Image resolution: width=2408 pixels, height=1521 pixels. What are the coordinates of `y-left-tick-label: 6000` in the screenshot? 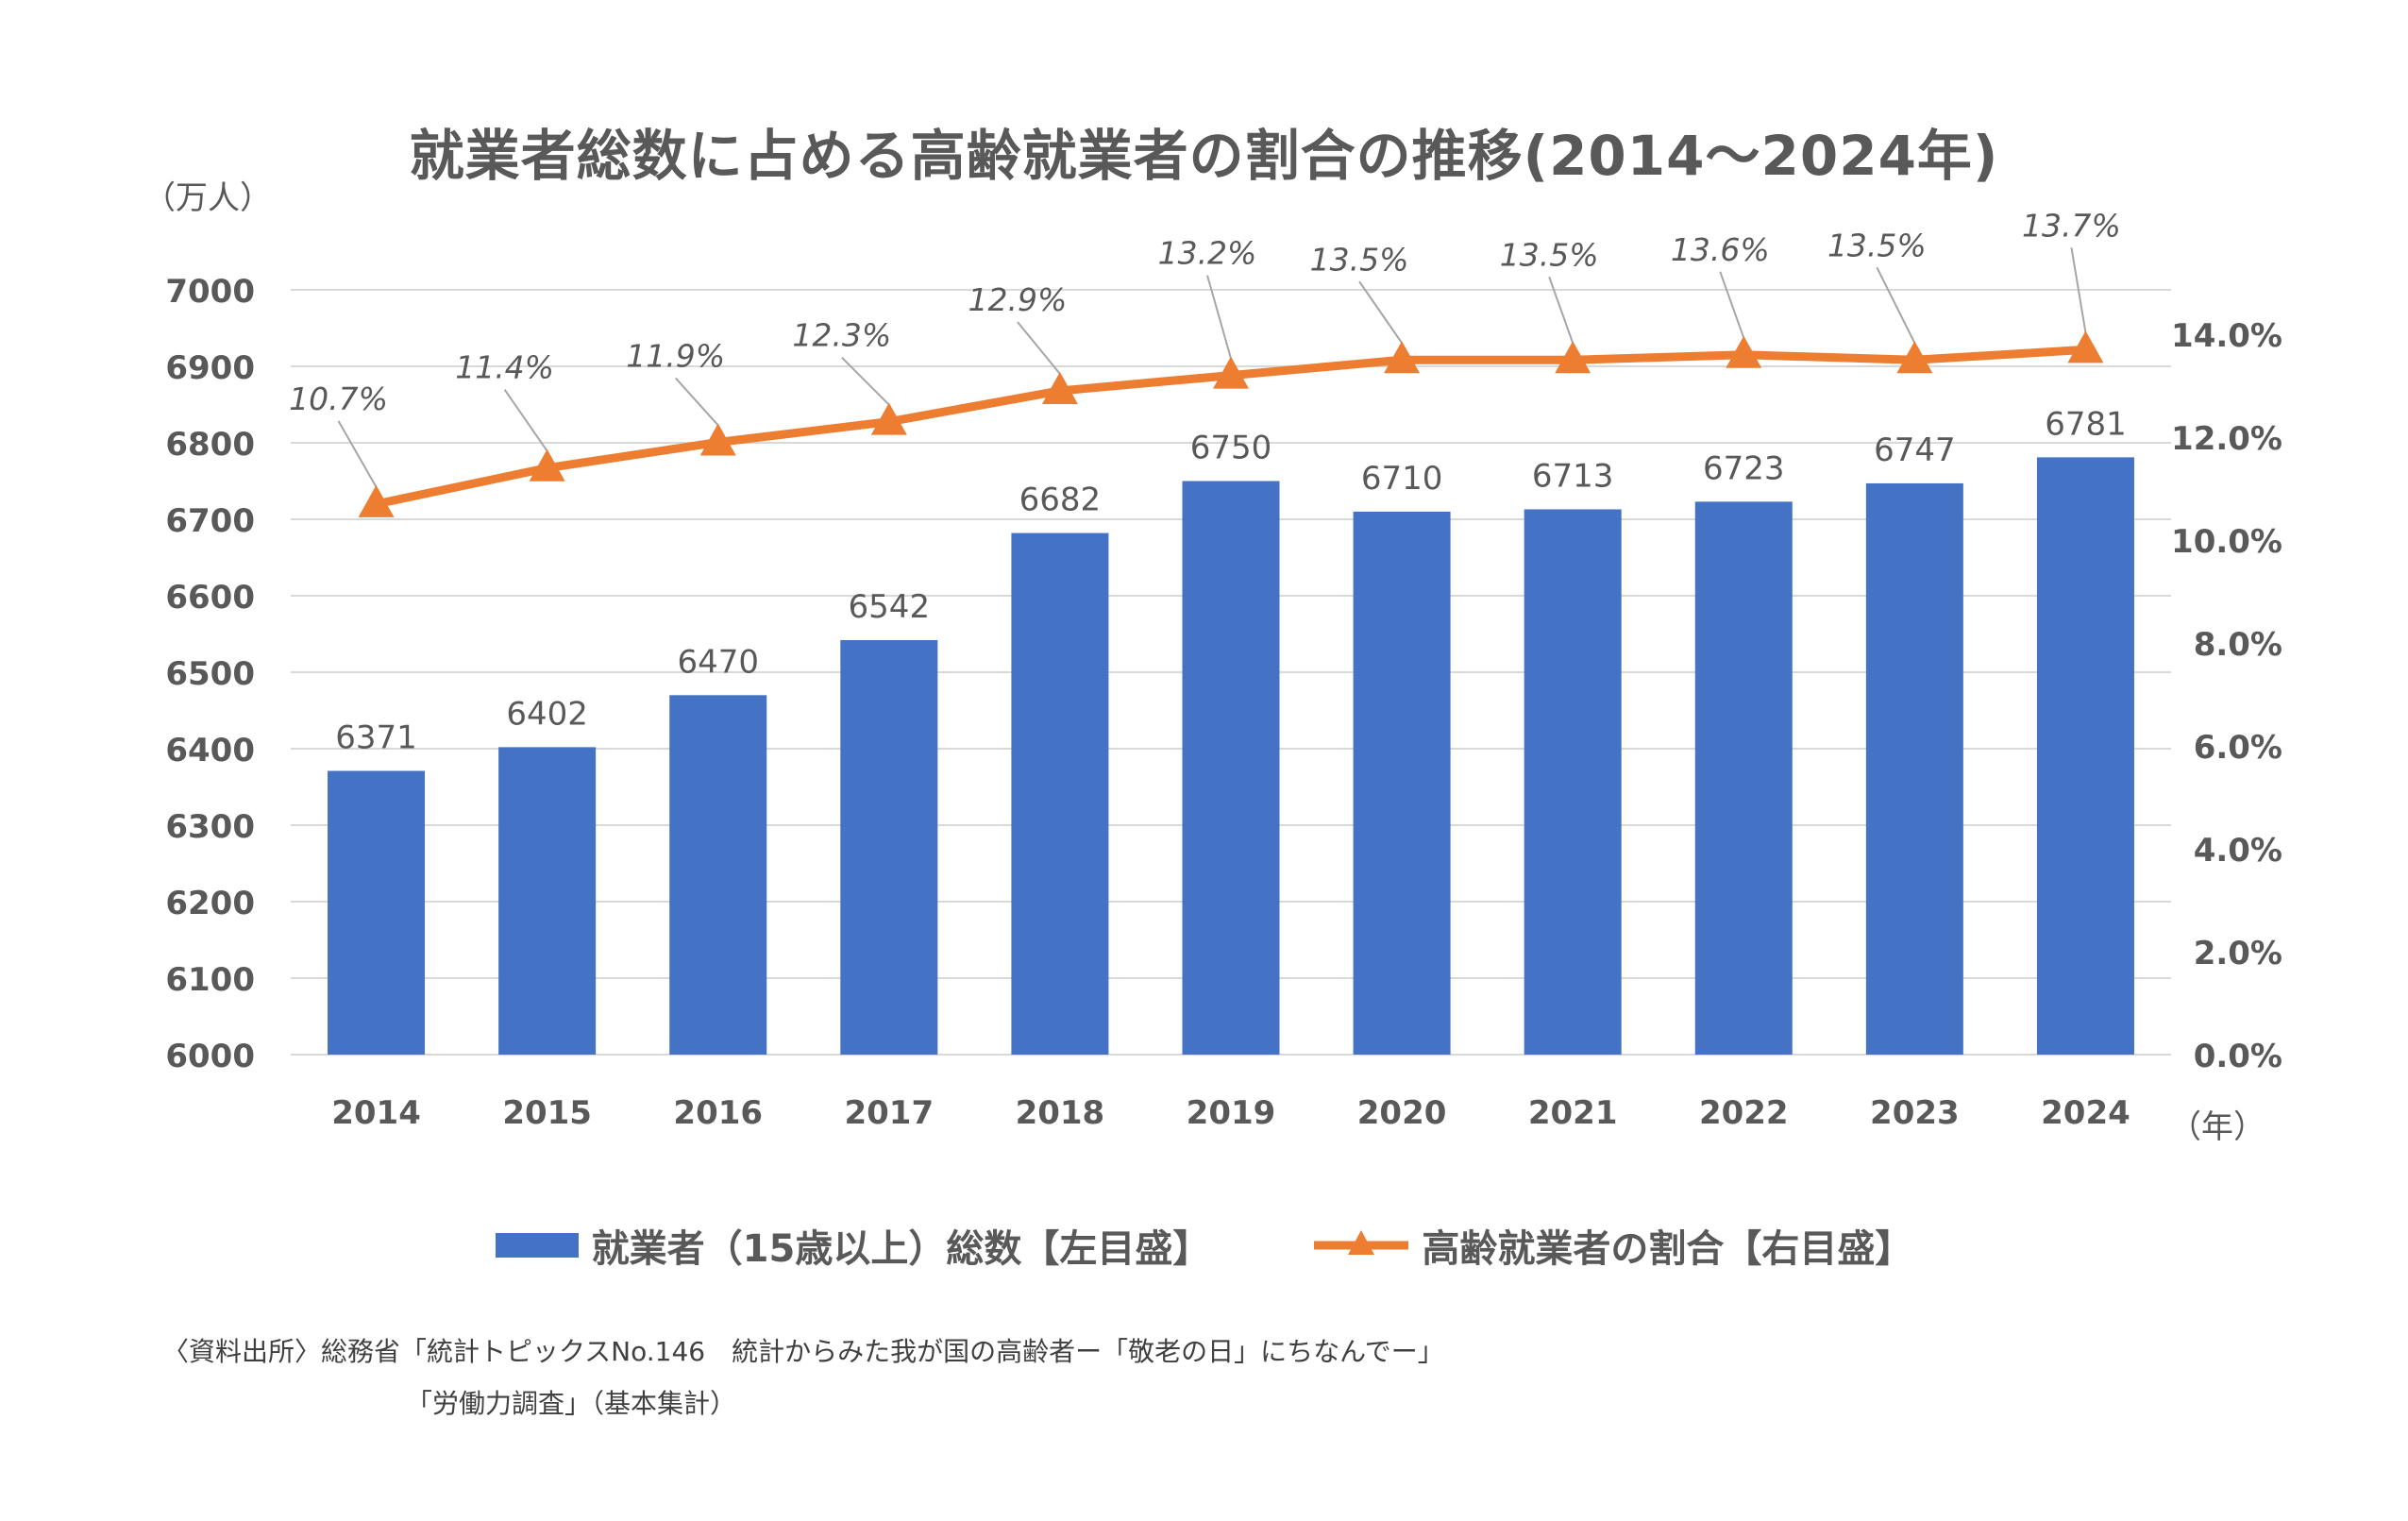 It's located at (210, 1056).